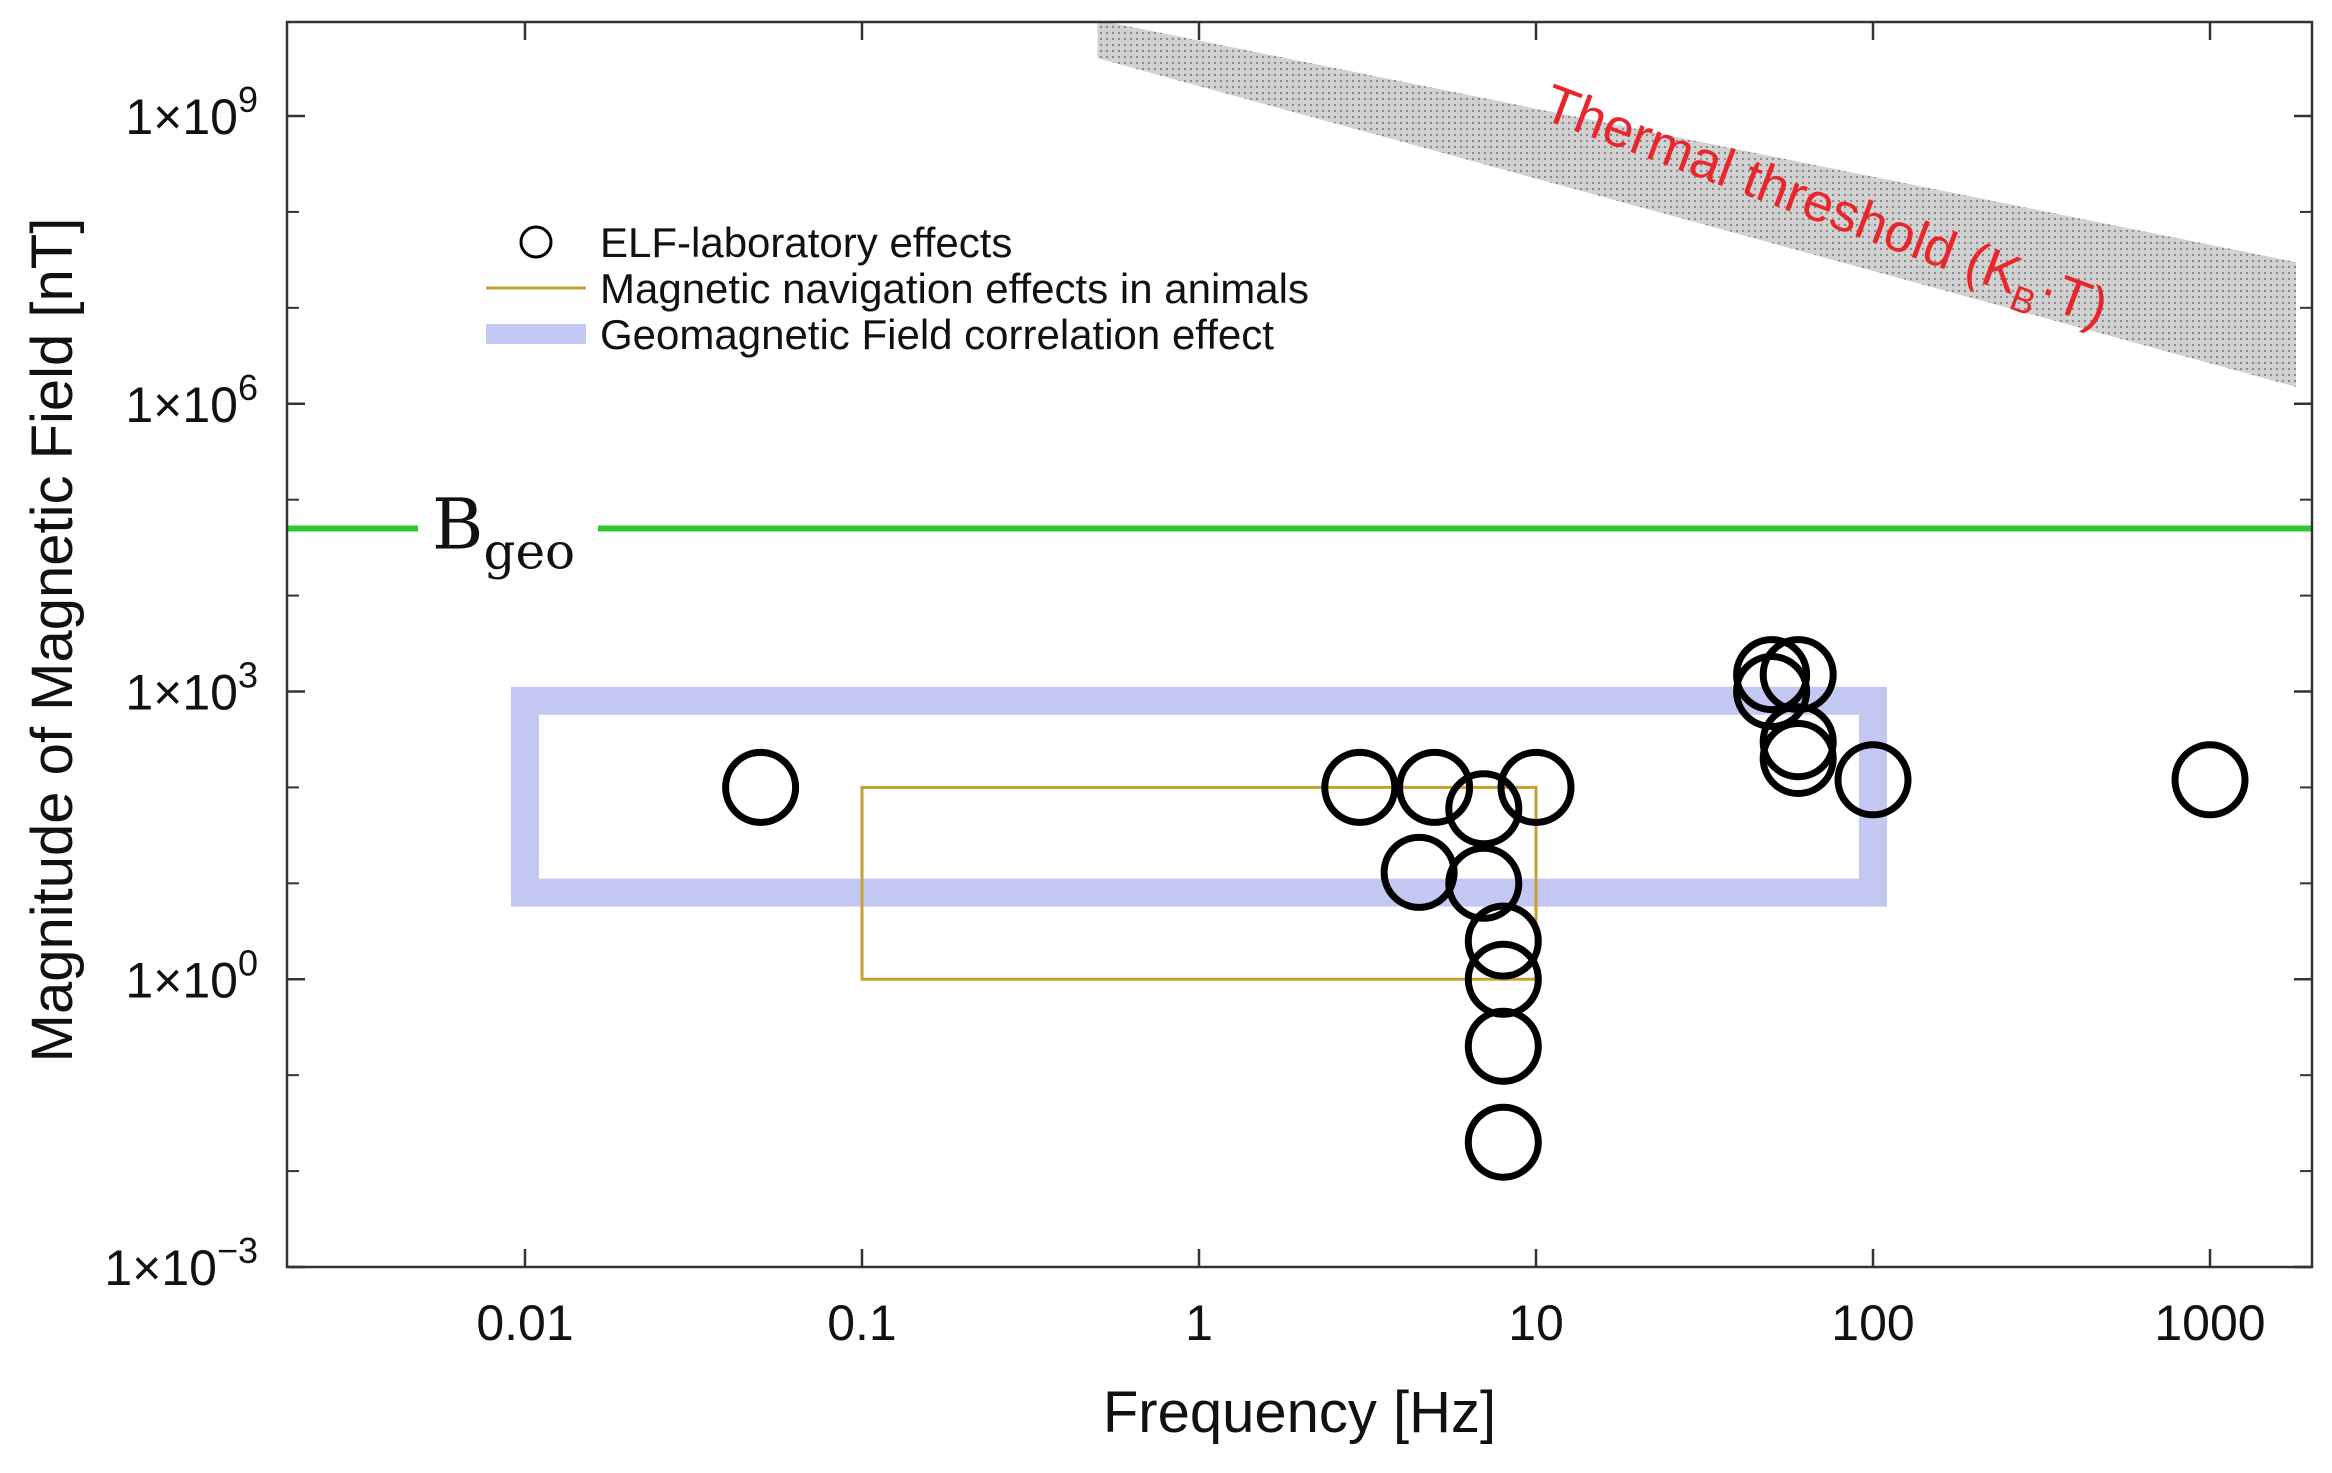 The width and height of the screenshot is (2332, 1473). What do you see at coordinates (191, 688) in the screenshot?
I see `y-tick-label: 1×10³` at bounding box center [191, 688].